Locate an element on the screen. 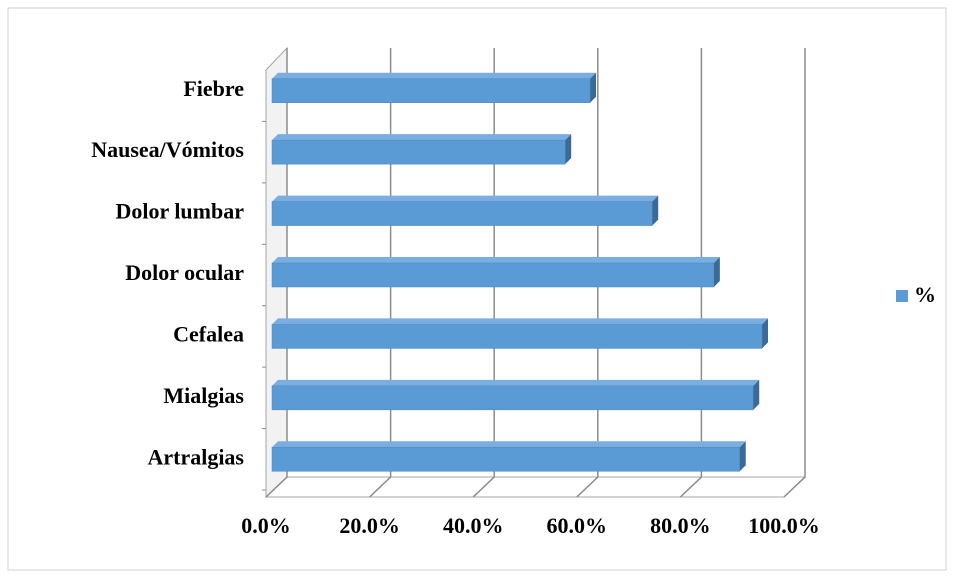 The width and height of the screenshot is (956, 577). x-tick-label: 20.0% is located at coordinates (369, 525).